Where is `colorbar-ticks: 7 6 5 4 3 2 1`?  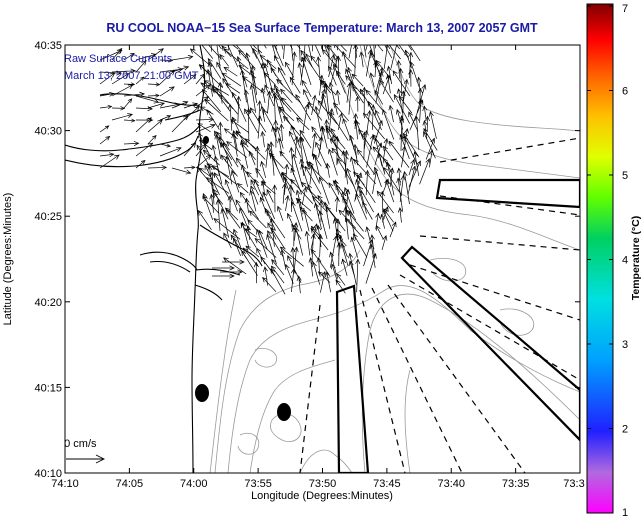
colorbar-ticks: 7 6 5 4 3 2 1 is located at coordinates (607, 260).